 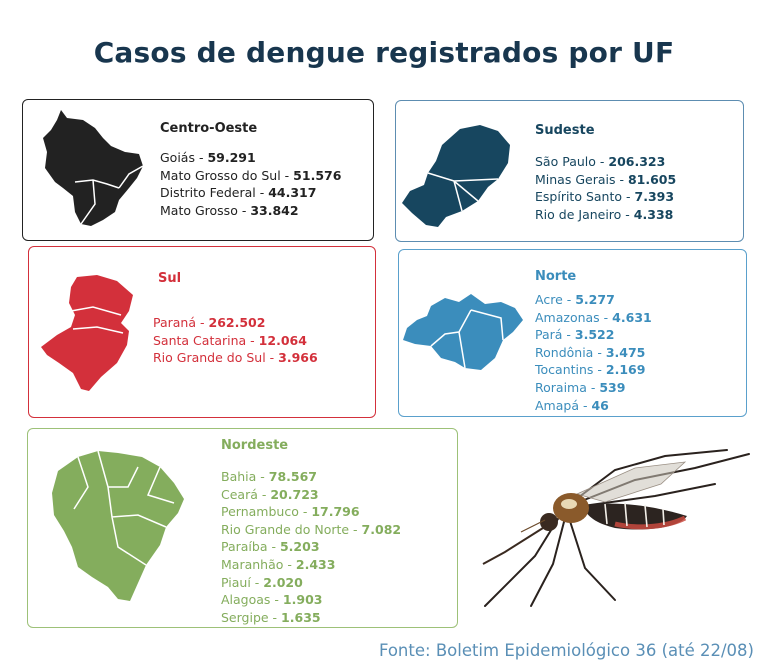 I want to click on list-item: Roraima - 539, so click(x=593, y=388).